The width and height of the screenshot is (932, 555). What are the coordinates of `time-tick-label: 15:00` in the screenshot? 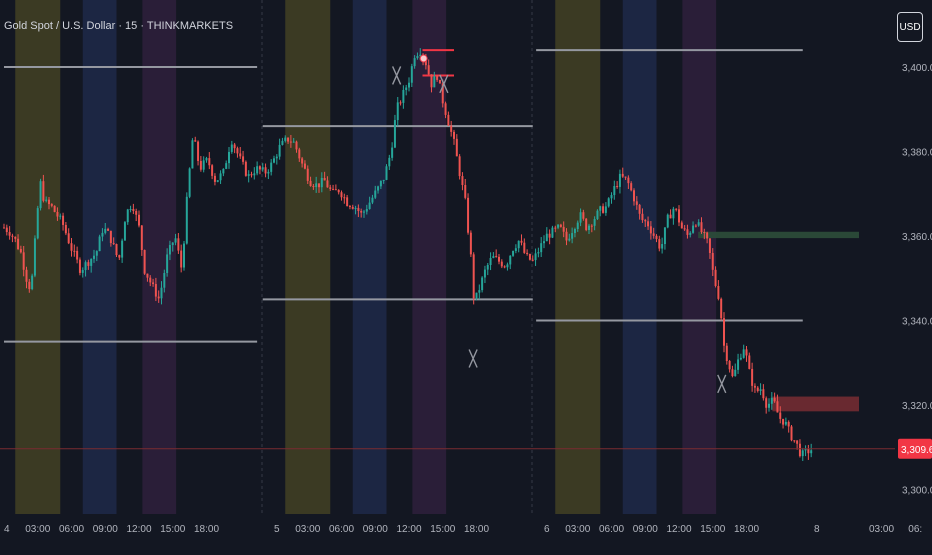 It's located at (172, 529).